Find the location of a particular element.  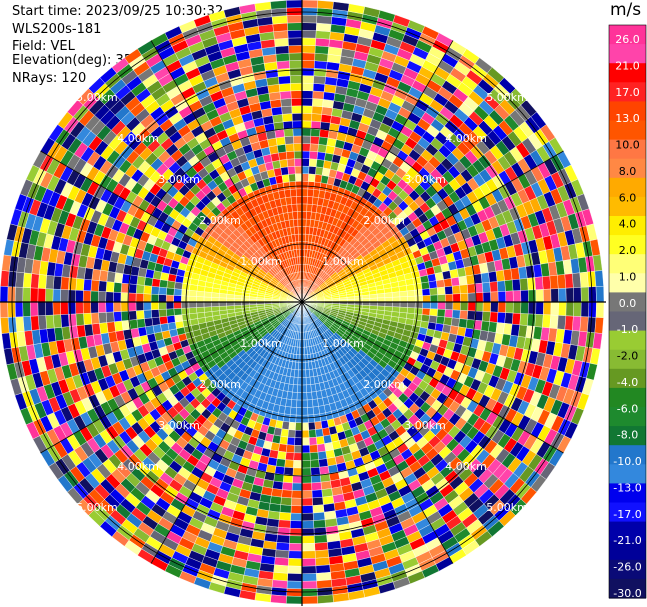

nrays-label: NRays: 120 is located at coordinates (49, 78).